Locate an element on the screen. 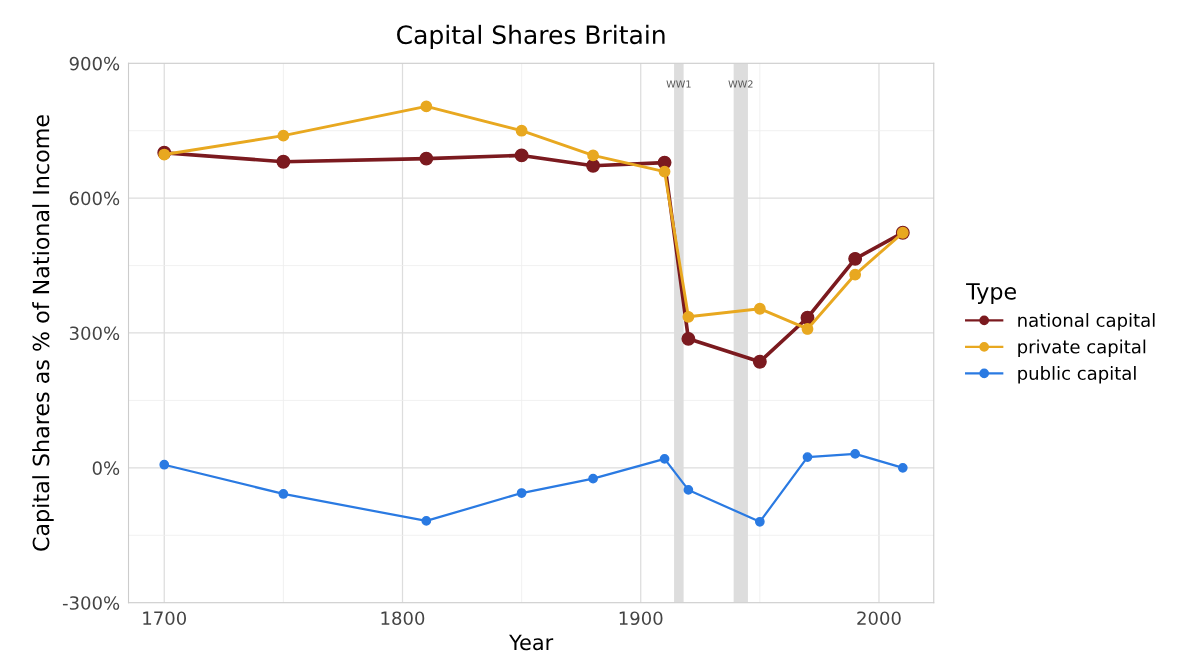  legend-label: private capital is located at coordinates (1082, 348).